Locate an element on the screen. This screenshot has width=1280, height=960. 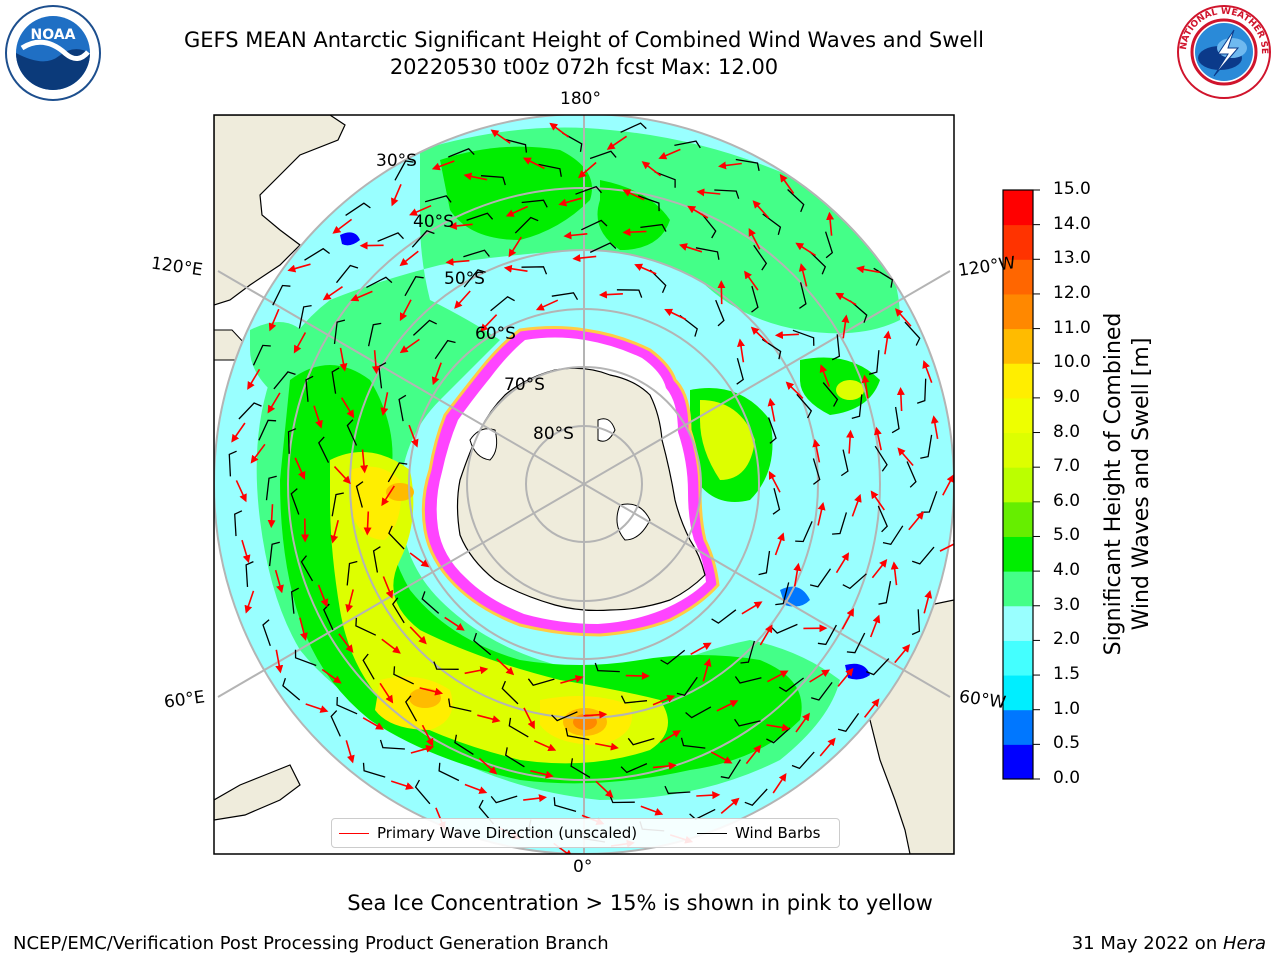
lon-label-top: 180° is located at coordinates (580, 99).